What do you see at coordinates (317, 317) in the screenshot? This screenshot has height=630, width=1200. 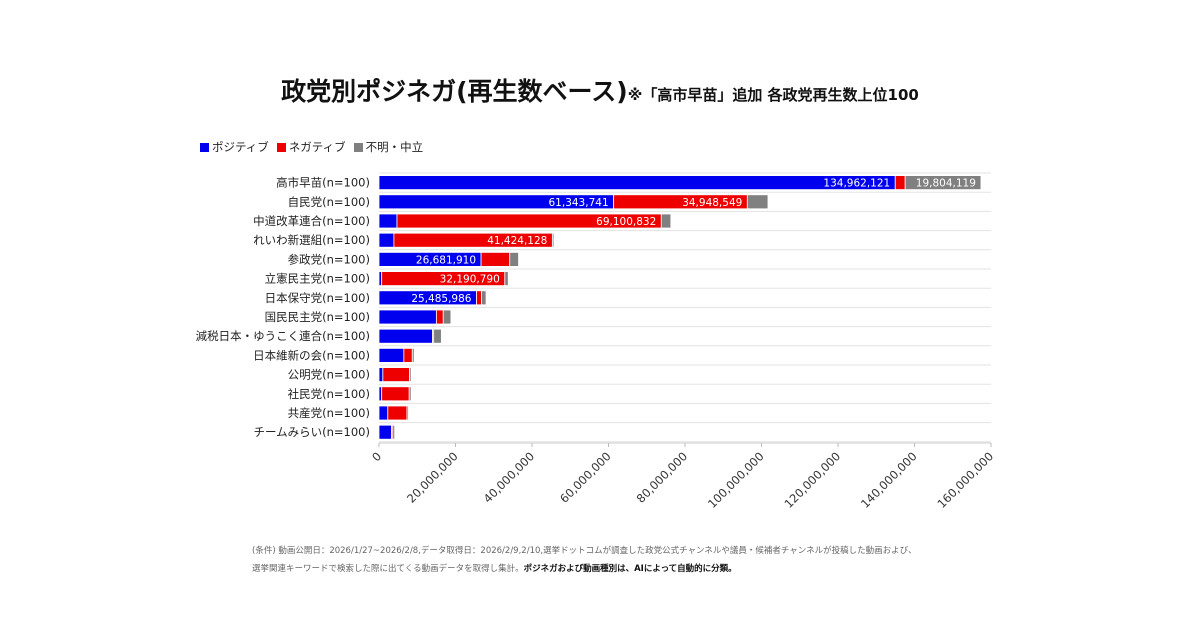 I see `category-label: 国民民主党(n=100)` at bounding box center [317, 317].